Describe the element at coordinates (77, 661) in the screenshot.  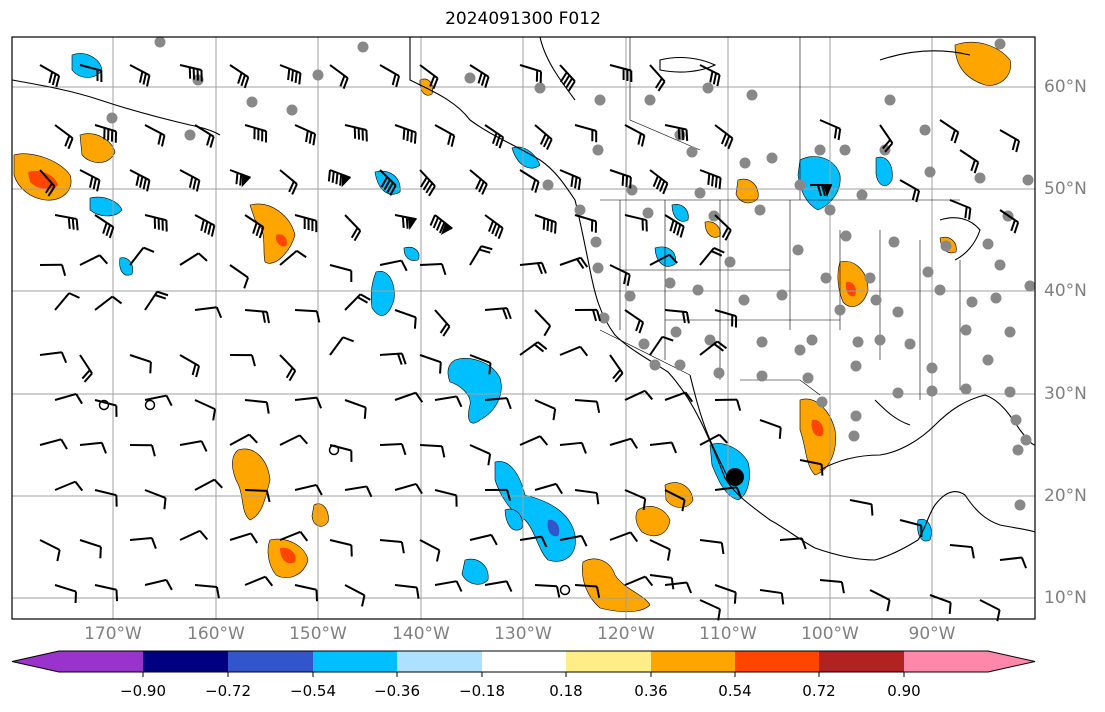
I see `colorbar-extend-low` at that location.